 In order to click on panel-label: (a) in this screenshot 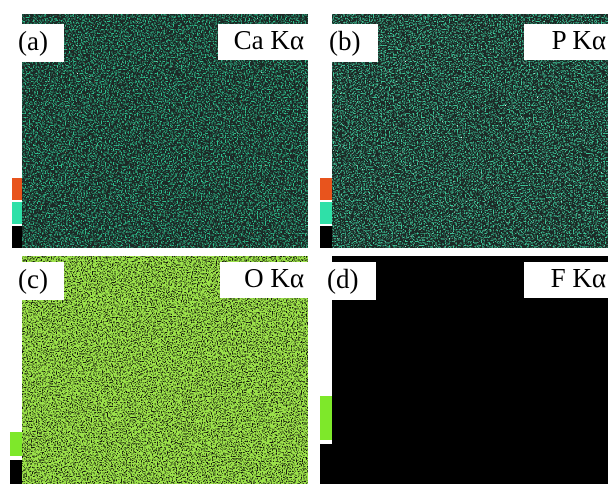, I will do `click(33, 41)`.